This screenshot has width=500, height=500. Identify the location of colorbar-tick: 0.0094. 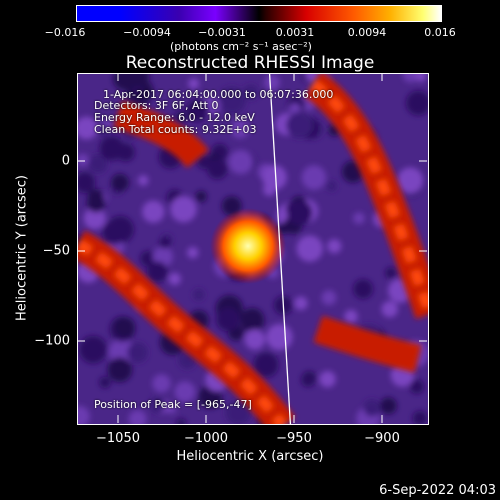
(367, 32).